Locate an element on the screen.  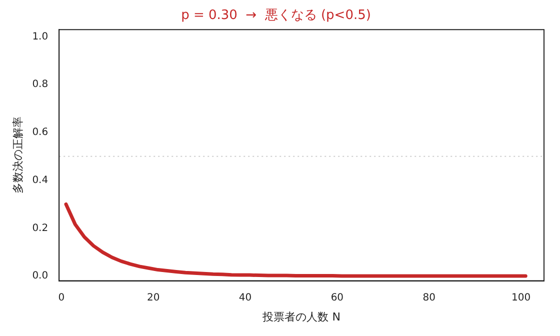
y-tick-label: 0.6 is located at coordinates (40, 132).